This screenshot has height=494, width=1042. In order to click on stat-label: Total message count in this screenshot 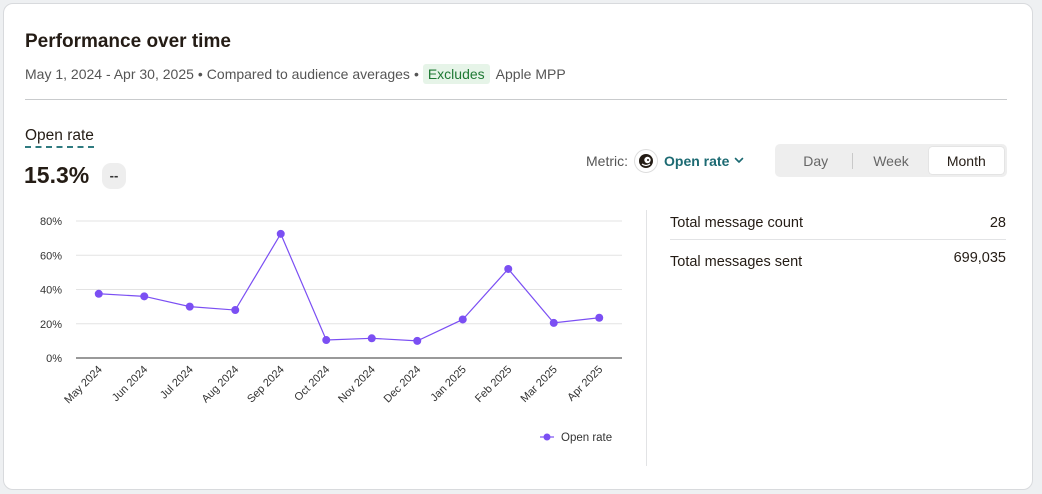, I will do `click(736, 222)`.